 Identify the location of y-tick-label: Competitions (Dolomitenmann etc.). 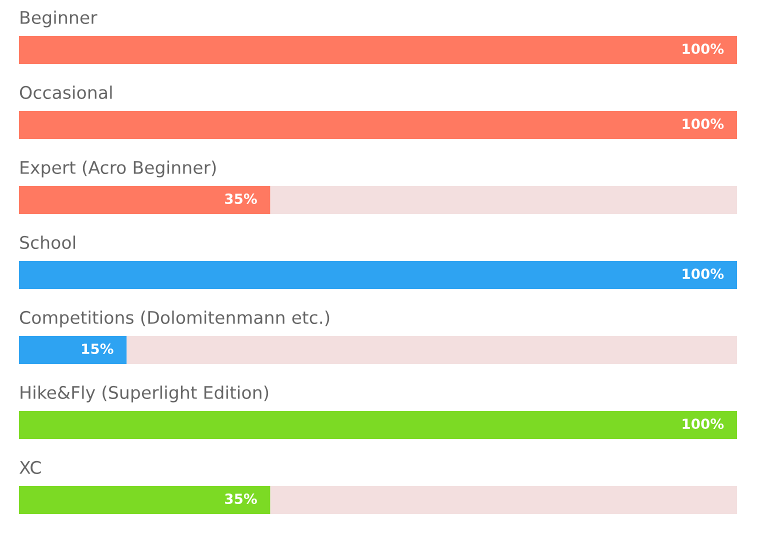
(175, 319).